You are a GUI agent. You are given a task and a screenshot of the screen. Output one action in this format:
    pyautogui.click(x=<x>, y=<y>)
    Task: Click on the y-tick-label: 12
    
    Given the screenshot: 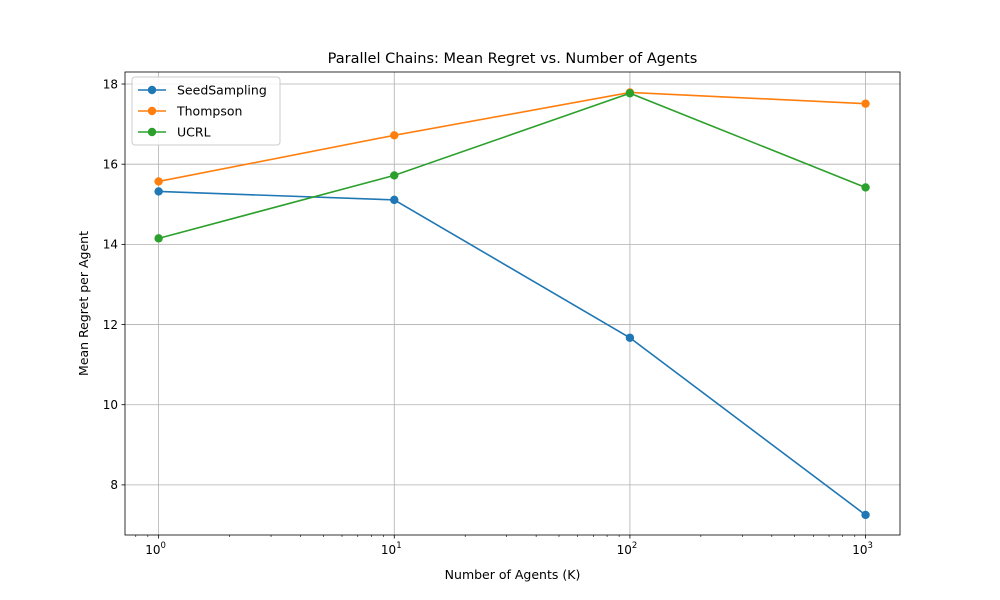 What is the action you would take?
    pyautogui.click(x=110, y=325)
    